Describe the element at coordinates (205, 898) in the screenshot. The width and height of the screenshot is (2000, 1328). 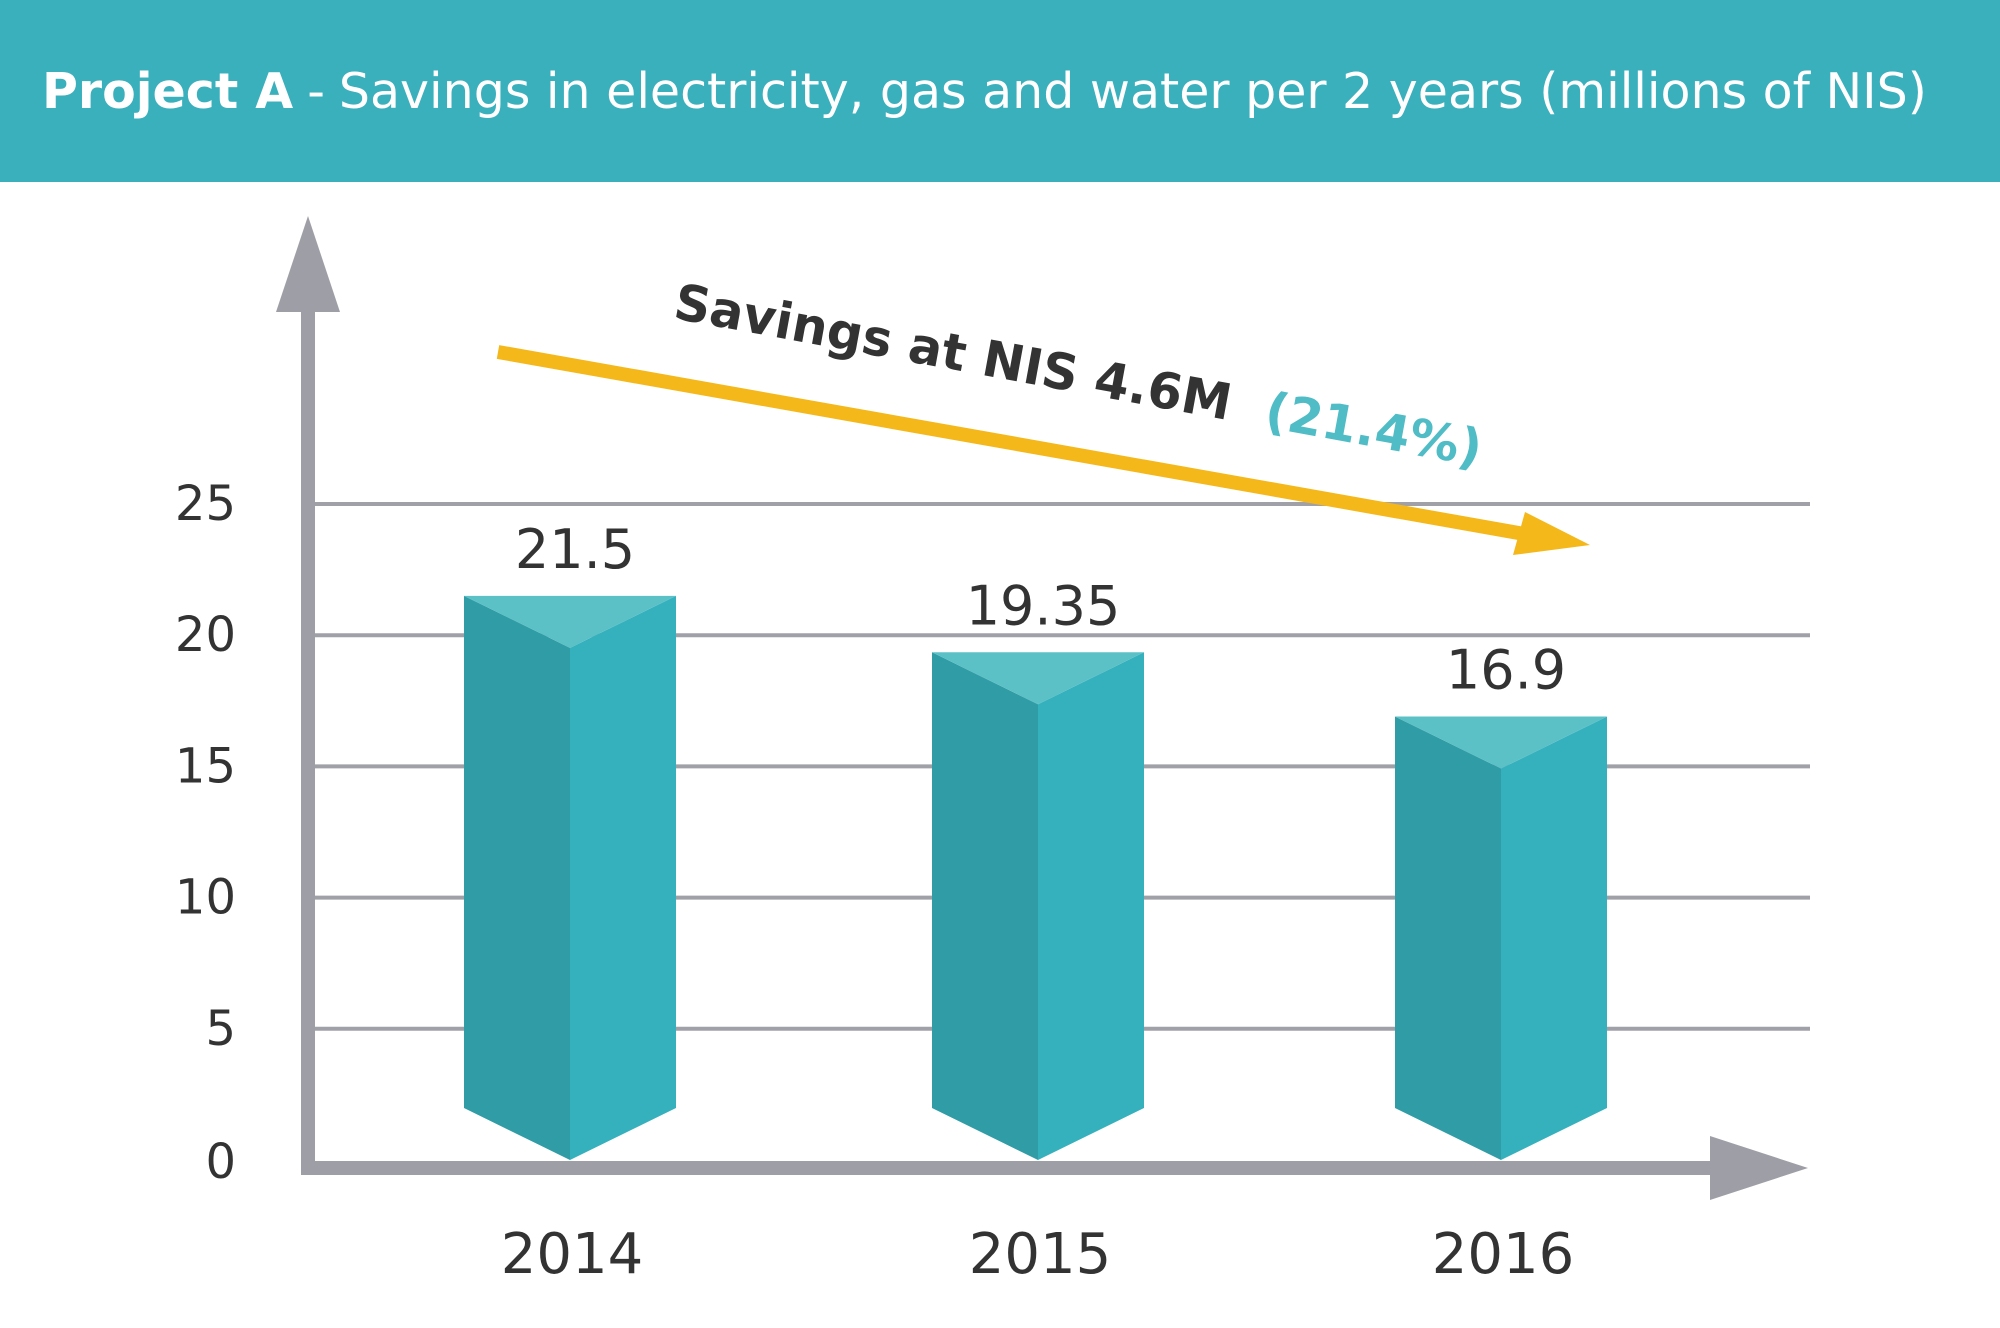
I see `y-tick-label: 10` at that location.